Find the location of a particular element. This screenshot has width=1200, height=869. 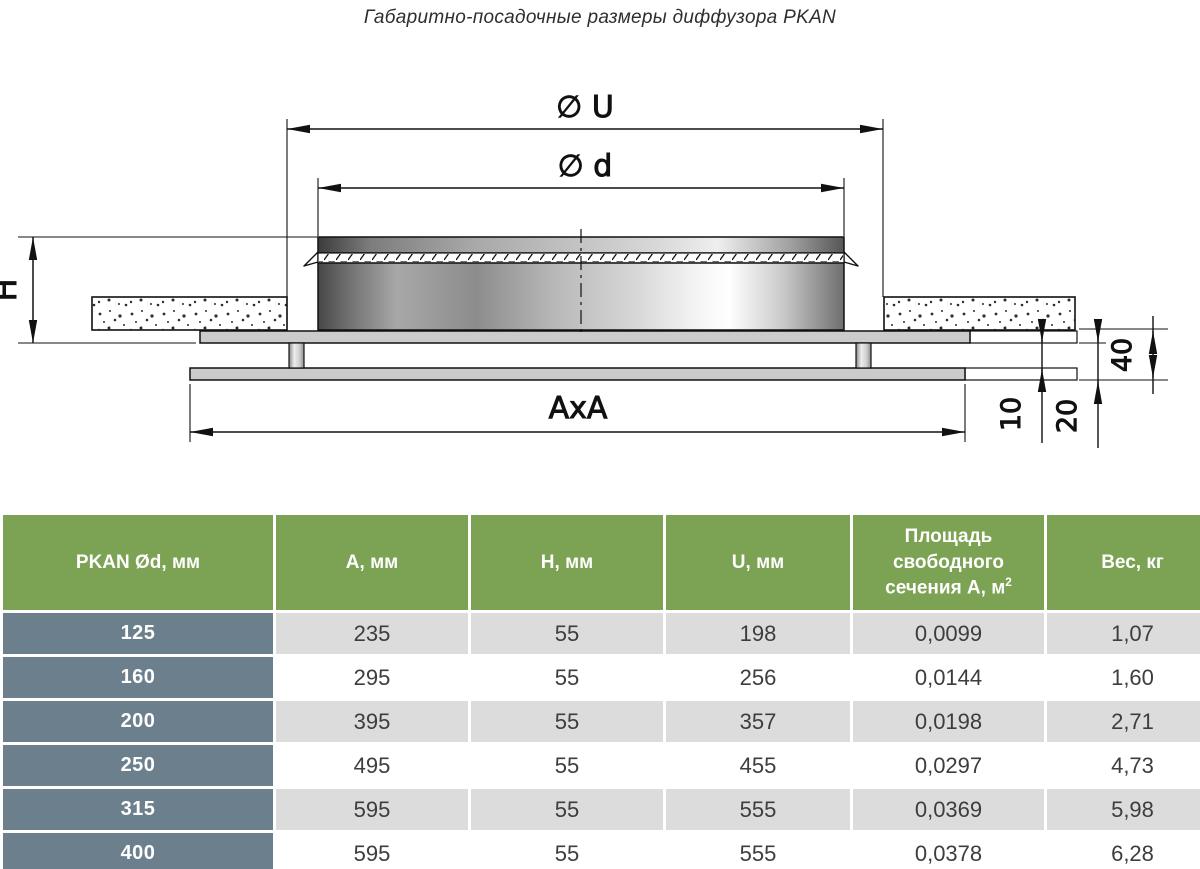

cell-a: 235 is located at coordinates (372, 633).